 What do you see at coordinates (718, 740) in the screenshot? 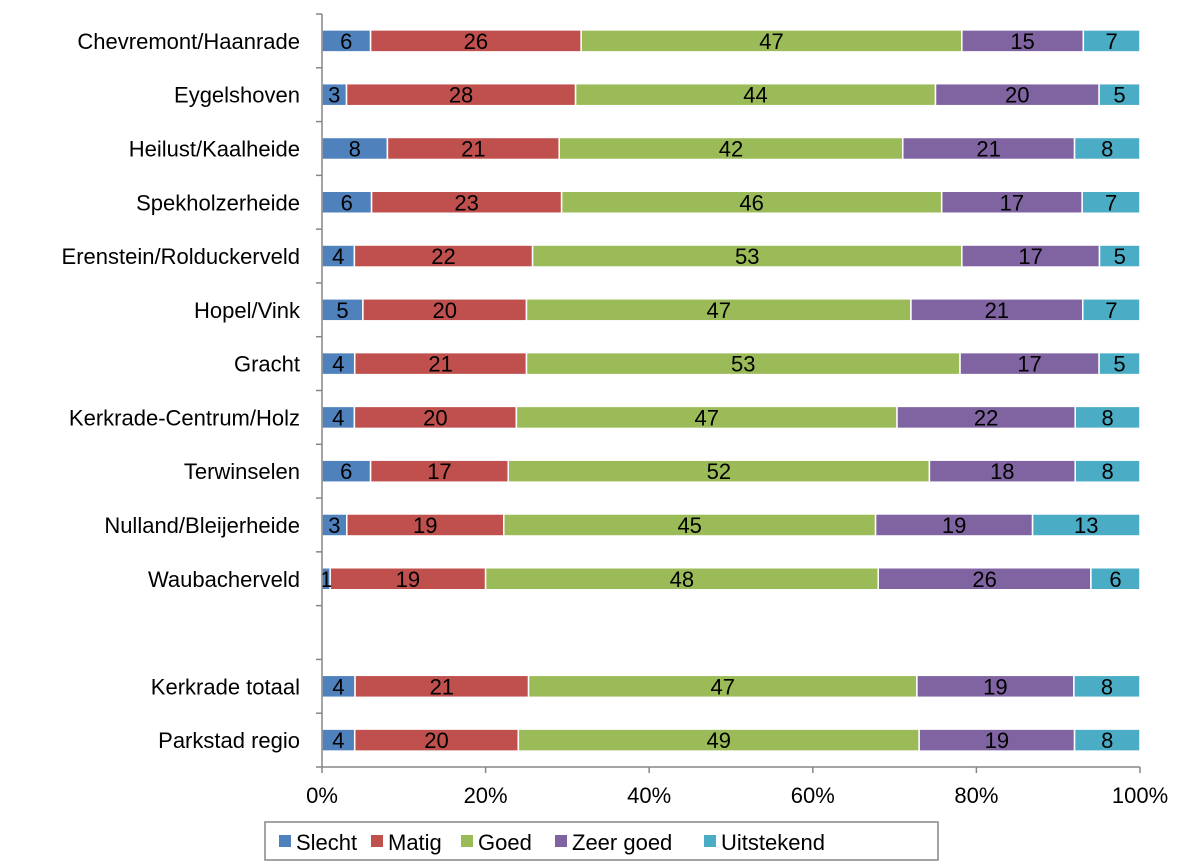
I see `data-label: 49` at bounding box center [718, 740].